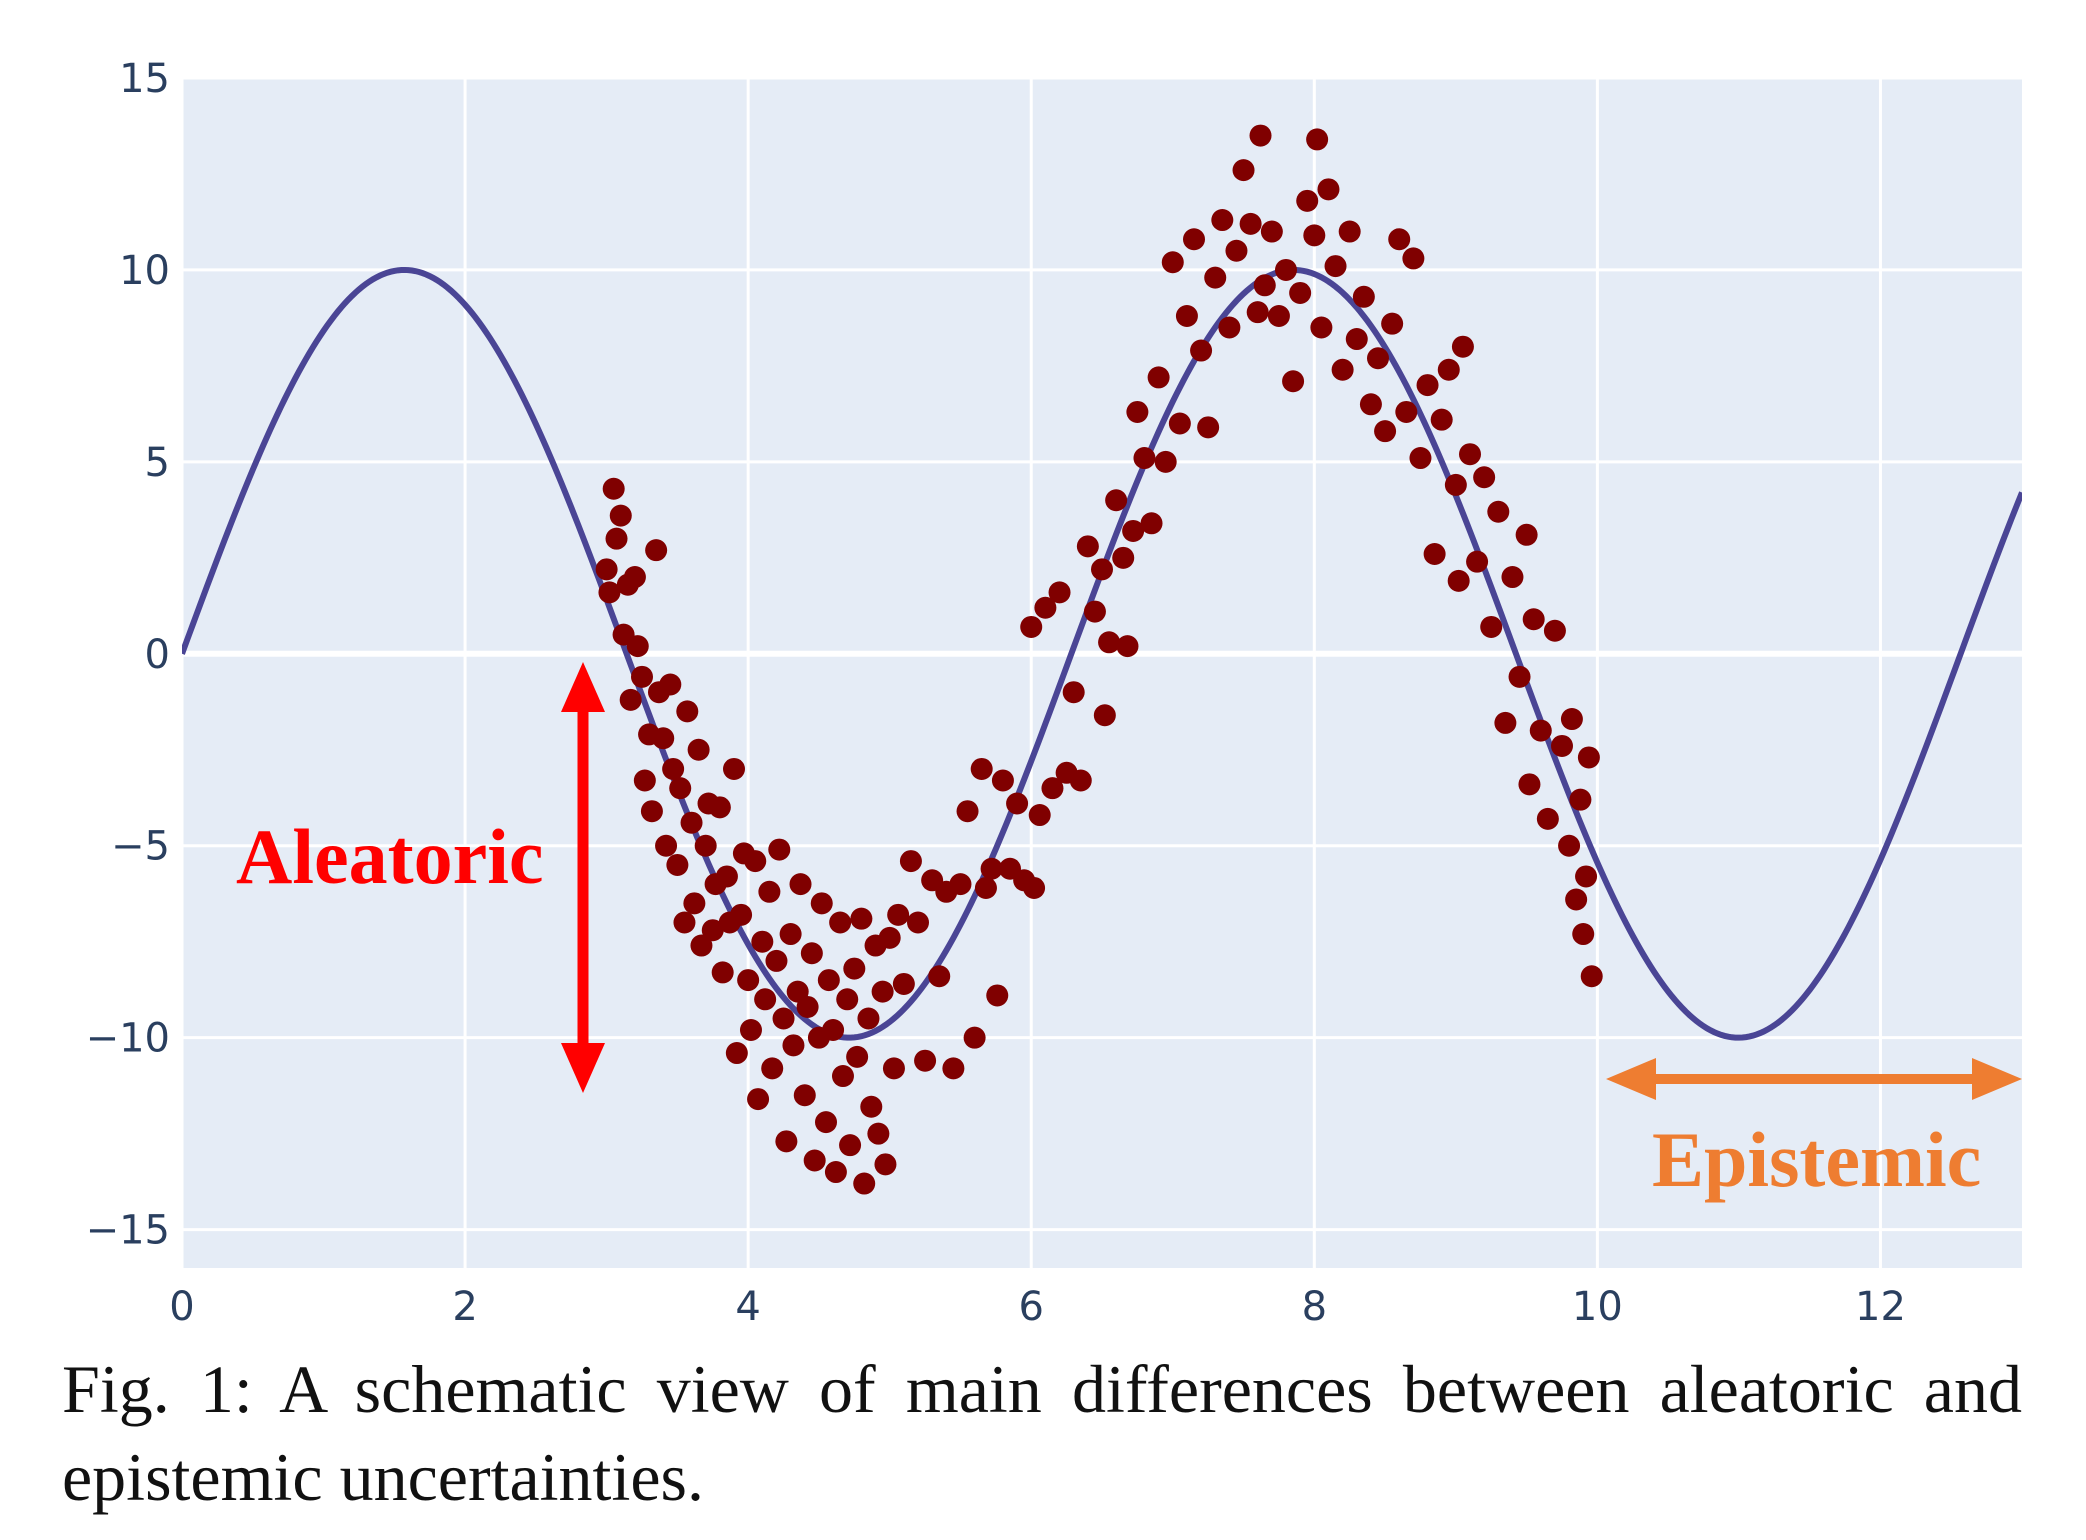  Describe the element at coordinates (747, 1307) in the screenshot. I see `x-tick-label: 4` at that location.